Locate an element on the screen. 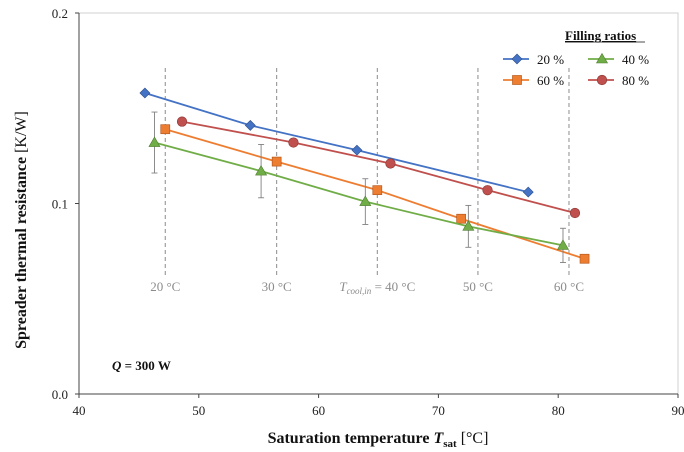 The image size is (684, 452). legend-label: 60 % is located at coordinates (550, 80).